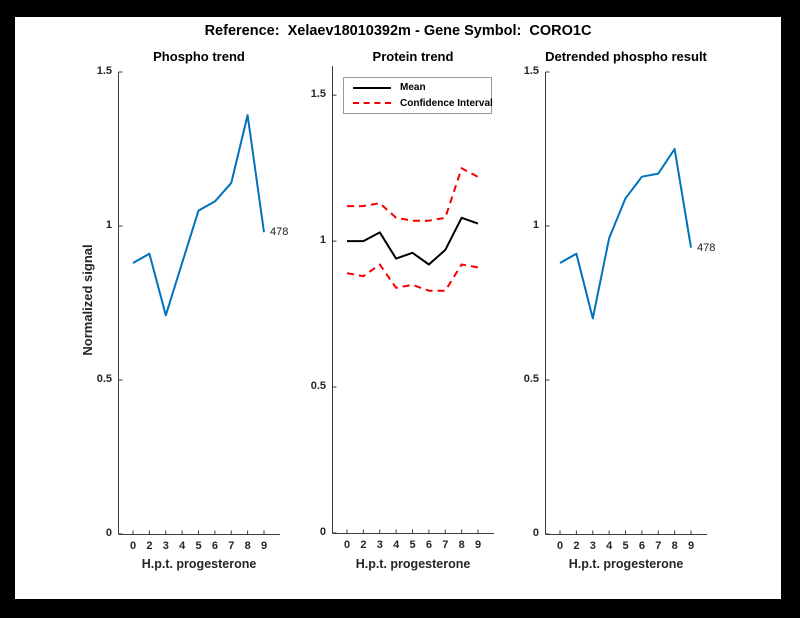 The height and width of the screenshot is (618, 800). I want to click on legend-row-mean: Mean, so click(422, 87).